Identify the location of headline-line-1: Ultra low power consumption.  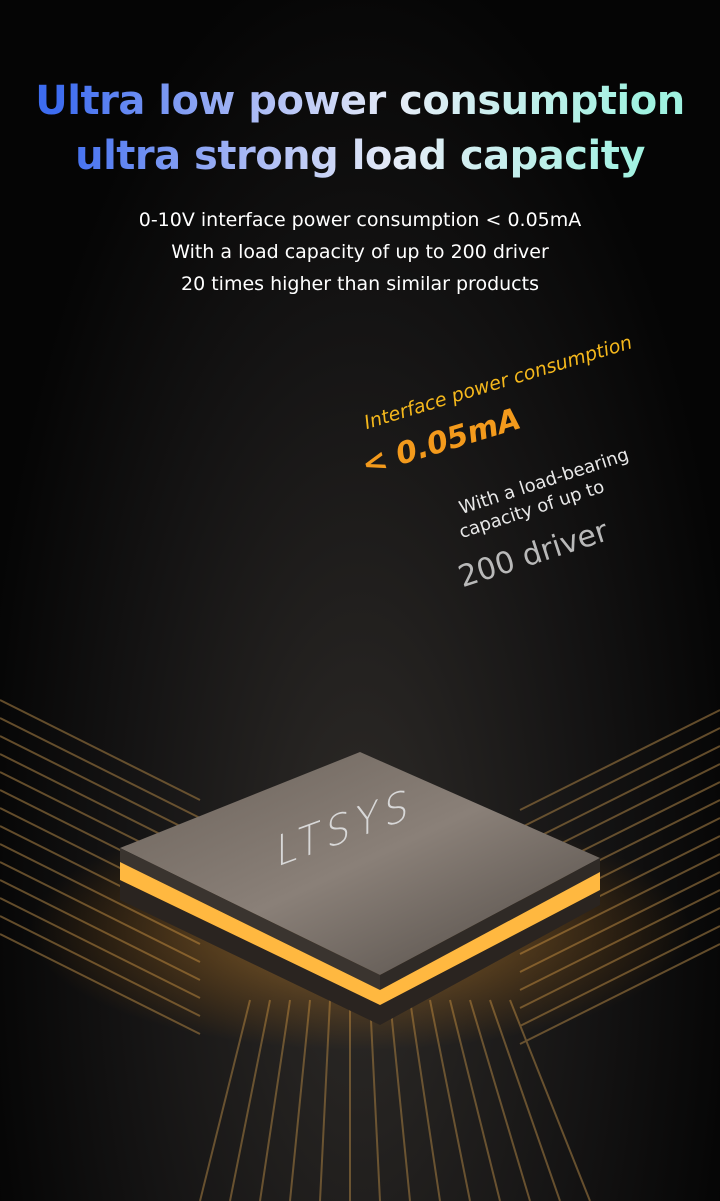
(360, 101).